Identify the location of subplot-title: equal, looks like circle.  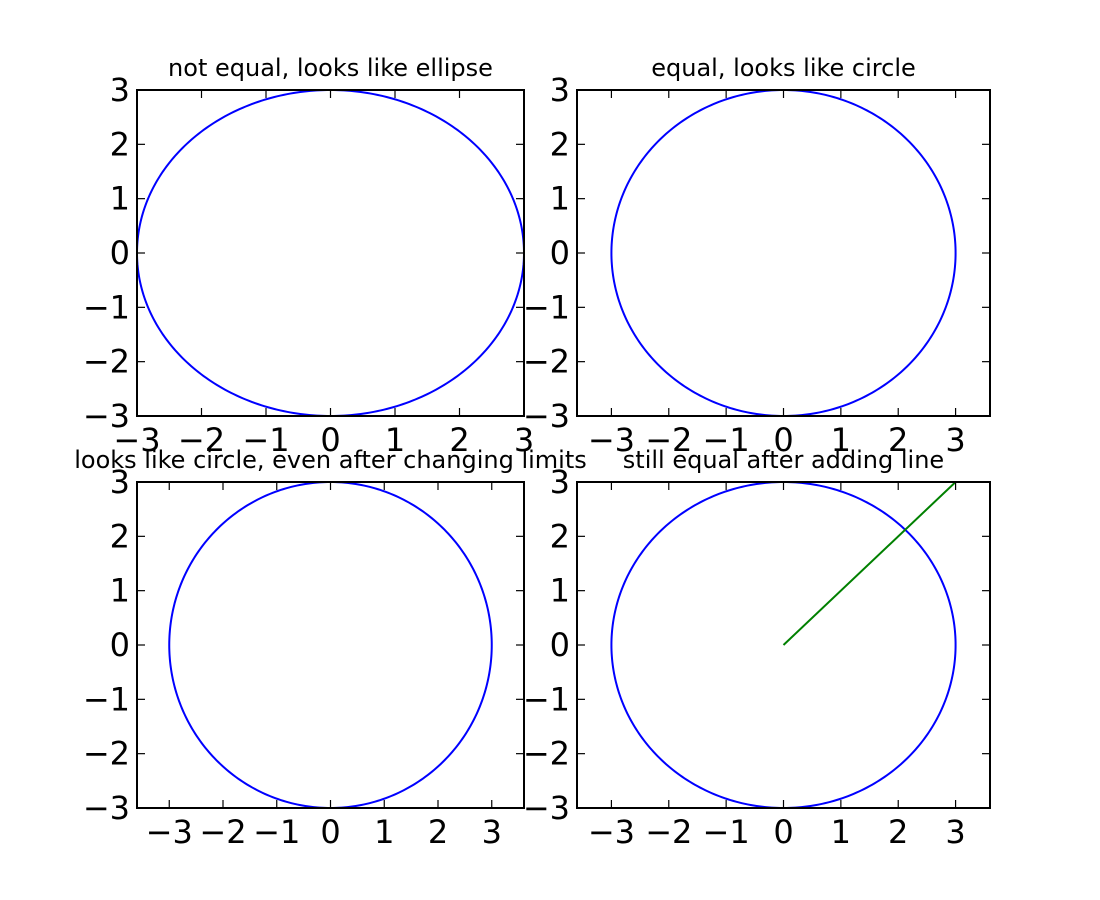
(783, 68).